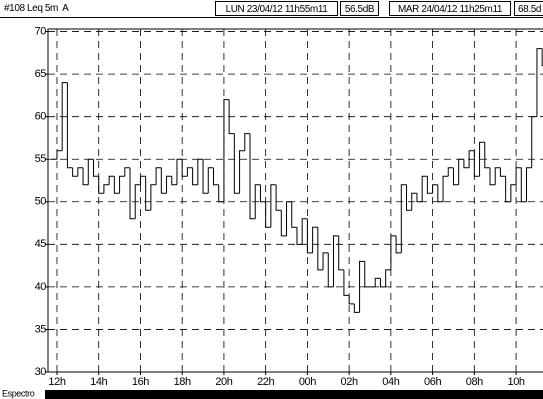 The width and height of the screenshot is (543, 399). I want to click on x-tick-label: 10h, so click(516, 382).